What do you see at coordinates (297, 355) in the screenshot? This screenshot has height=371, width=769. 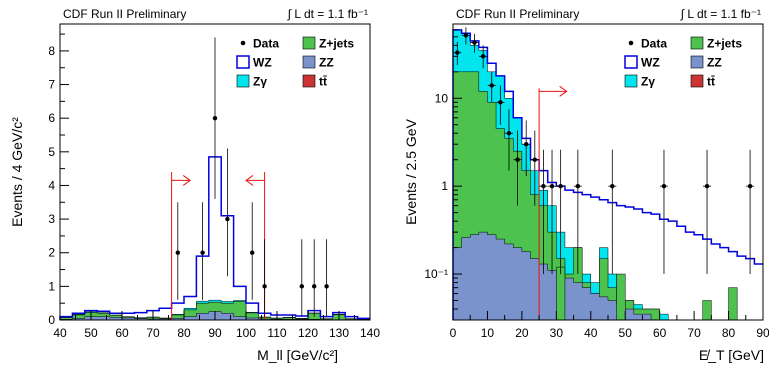 I see `left-x-axis-label: M_ll [GeV/c²]` at bounding box center [297, 355].